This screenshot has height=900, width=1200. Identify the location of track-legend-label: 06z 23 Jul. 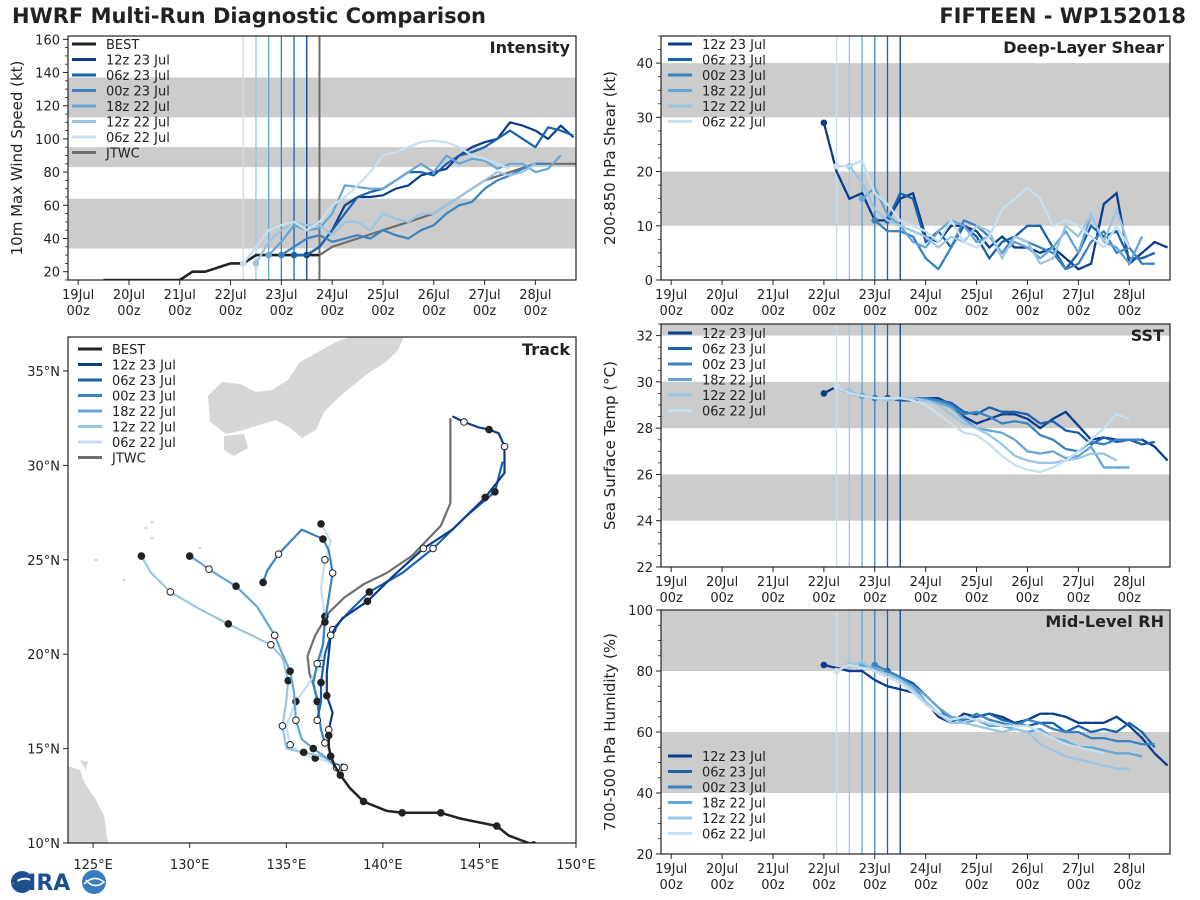
(144, 381).